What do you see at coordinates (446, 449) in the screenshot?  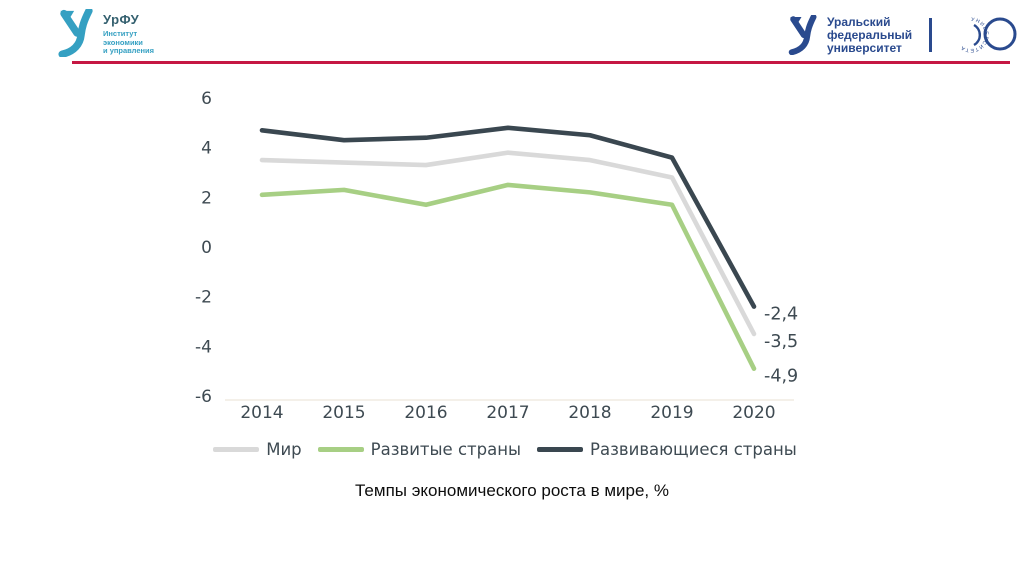 I see `legend-label: Развитые страны` at bounding box center [446, 449].